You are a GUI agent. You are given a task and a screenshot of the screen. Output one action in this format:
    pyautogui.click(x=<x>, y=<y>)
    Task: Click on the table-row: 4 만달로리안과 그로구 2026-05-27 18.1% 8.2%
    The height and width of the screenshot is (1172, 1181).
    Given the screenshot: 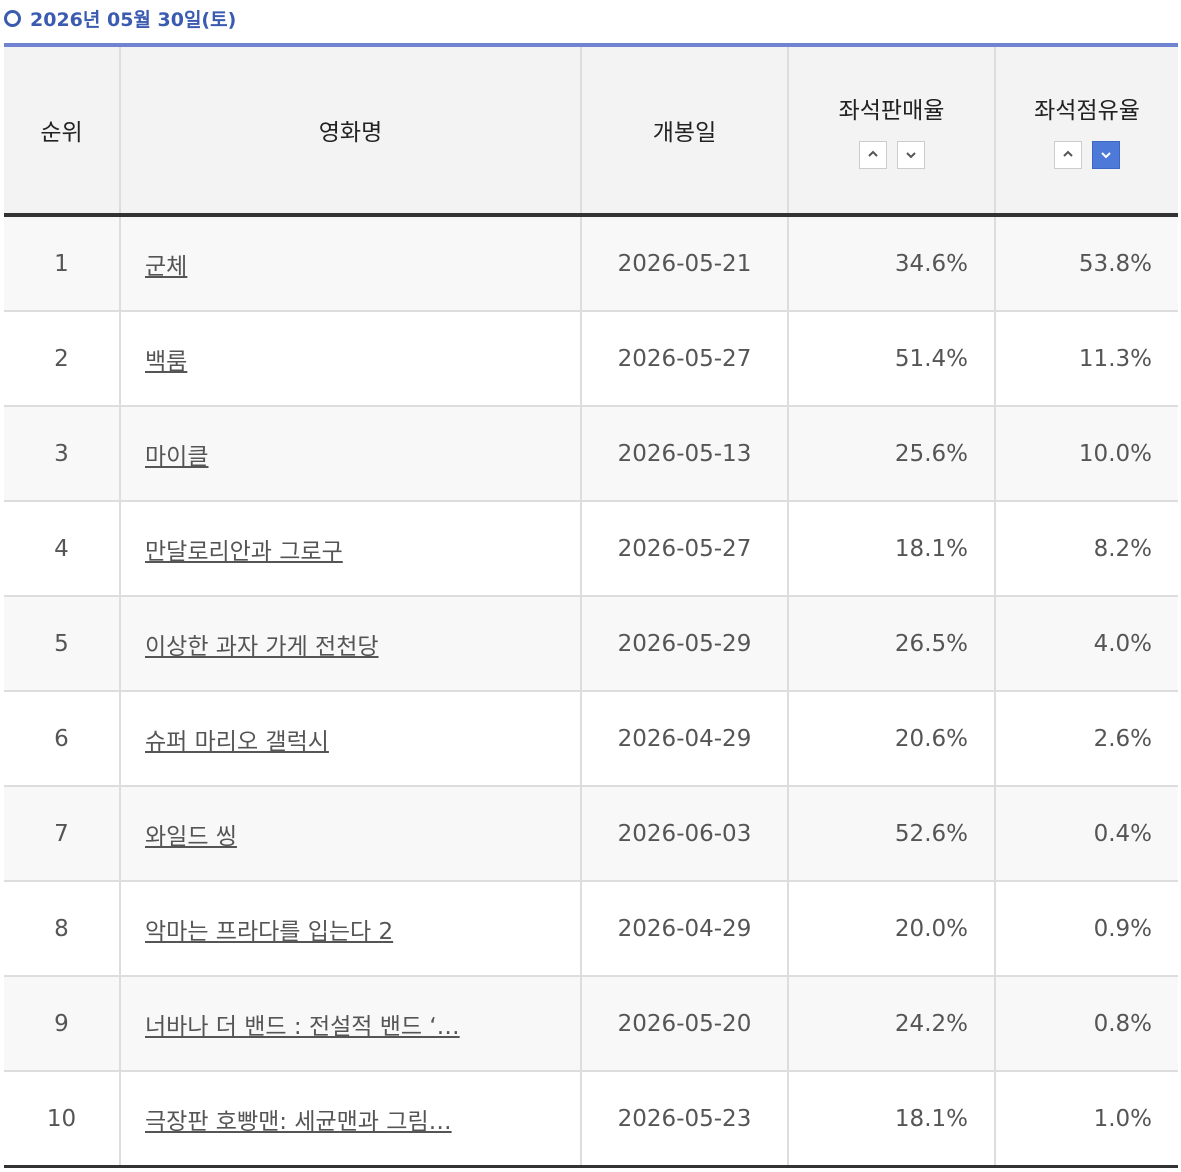 What is the action you would take?
    pyautogui.click(x=591, y=549)
    